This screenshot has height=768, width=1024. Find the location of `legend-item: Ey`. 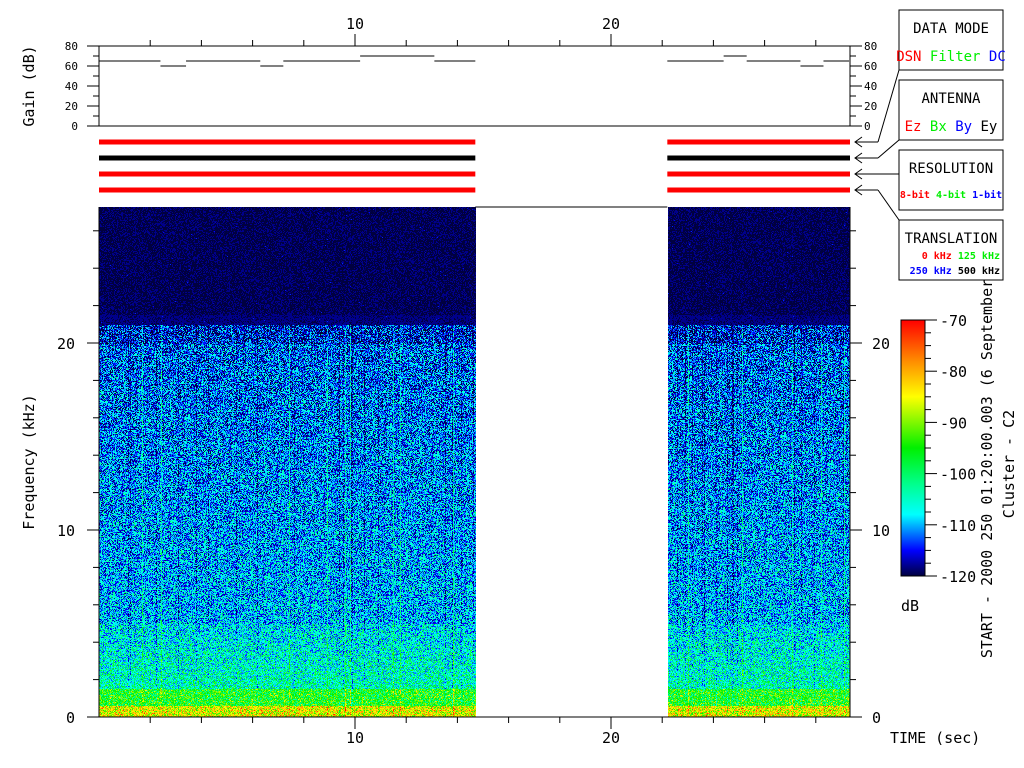

legend-item: Ey is located at coordinates (984, 127).